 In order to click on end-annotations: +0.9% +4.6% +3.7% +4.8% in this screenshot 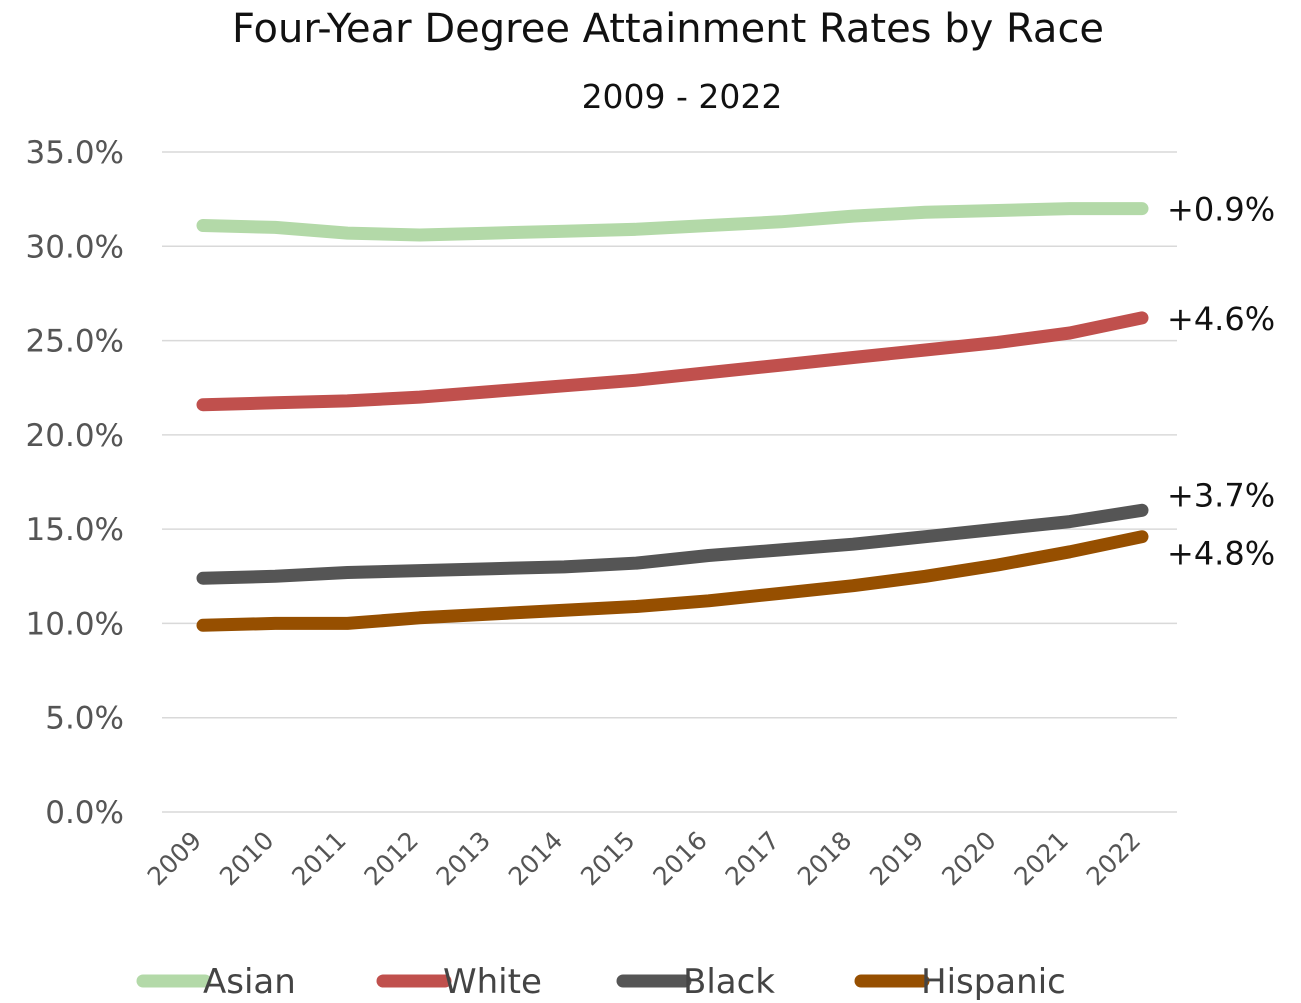, I will do `click(1221, 382)`.